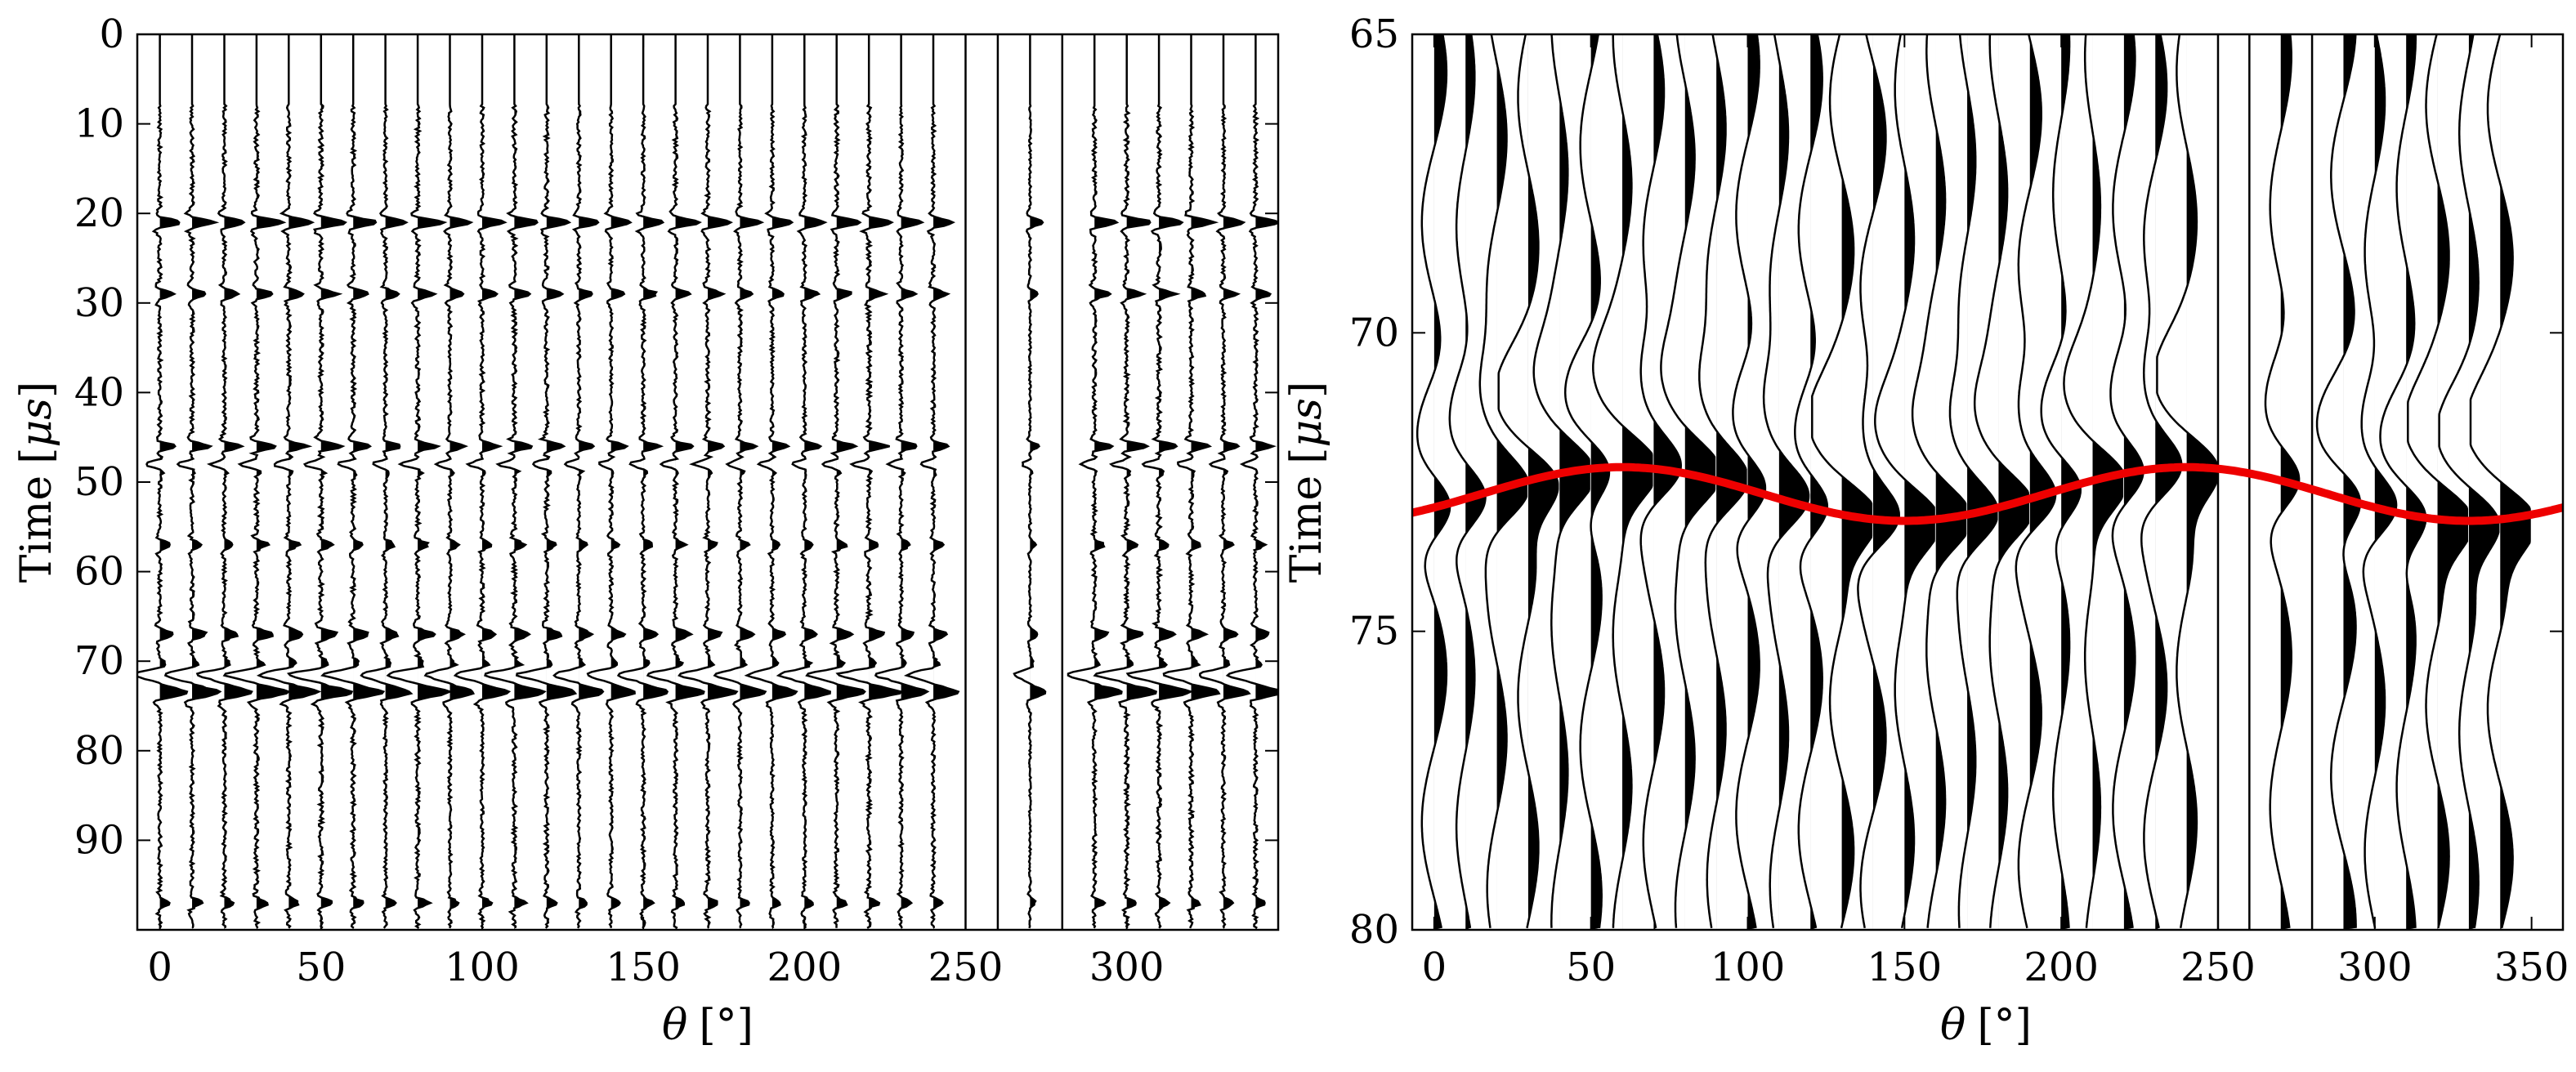 Image resolution: width=2576 pixels, height=1072 pixels. What do you see at coordinates (1905, 967) in the screenshot?
I see `right-x-tick-label: 150` at bounding box center [1905, 967].